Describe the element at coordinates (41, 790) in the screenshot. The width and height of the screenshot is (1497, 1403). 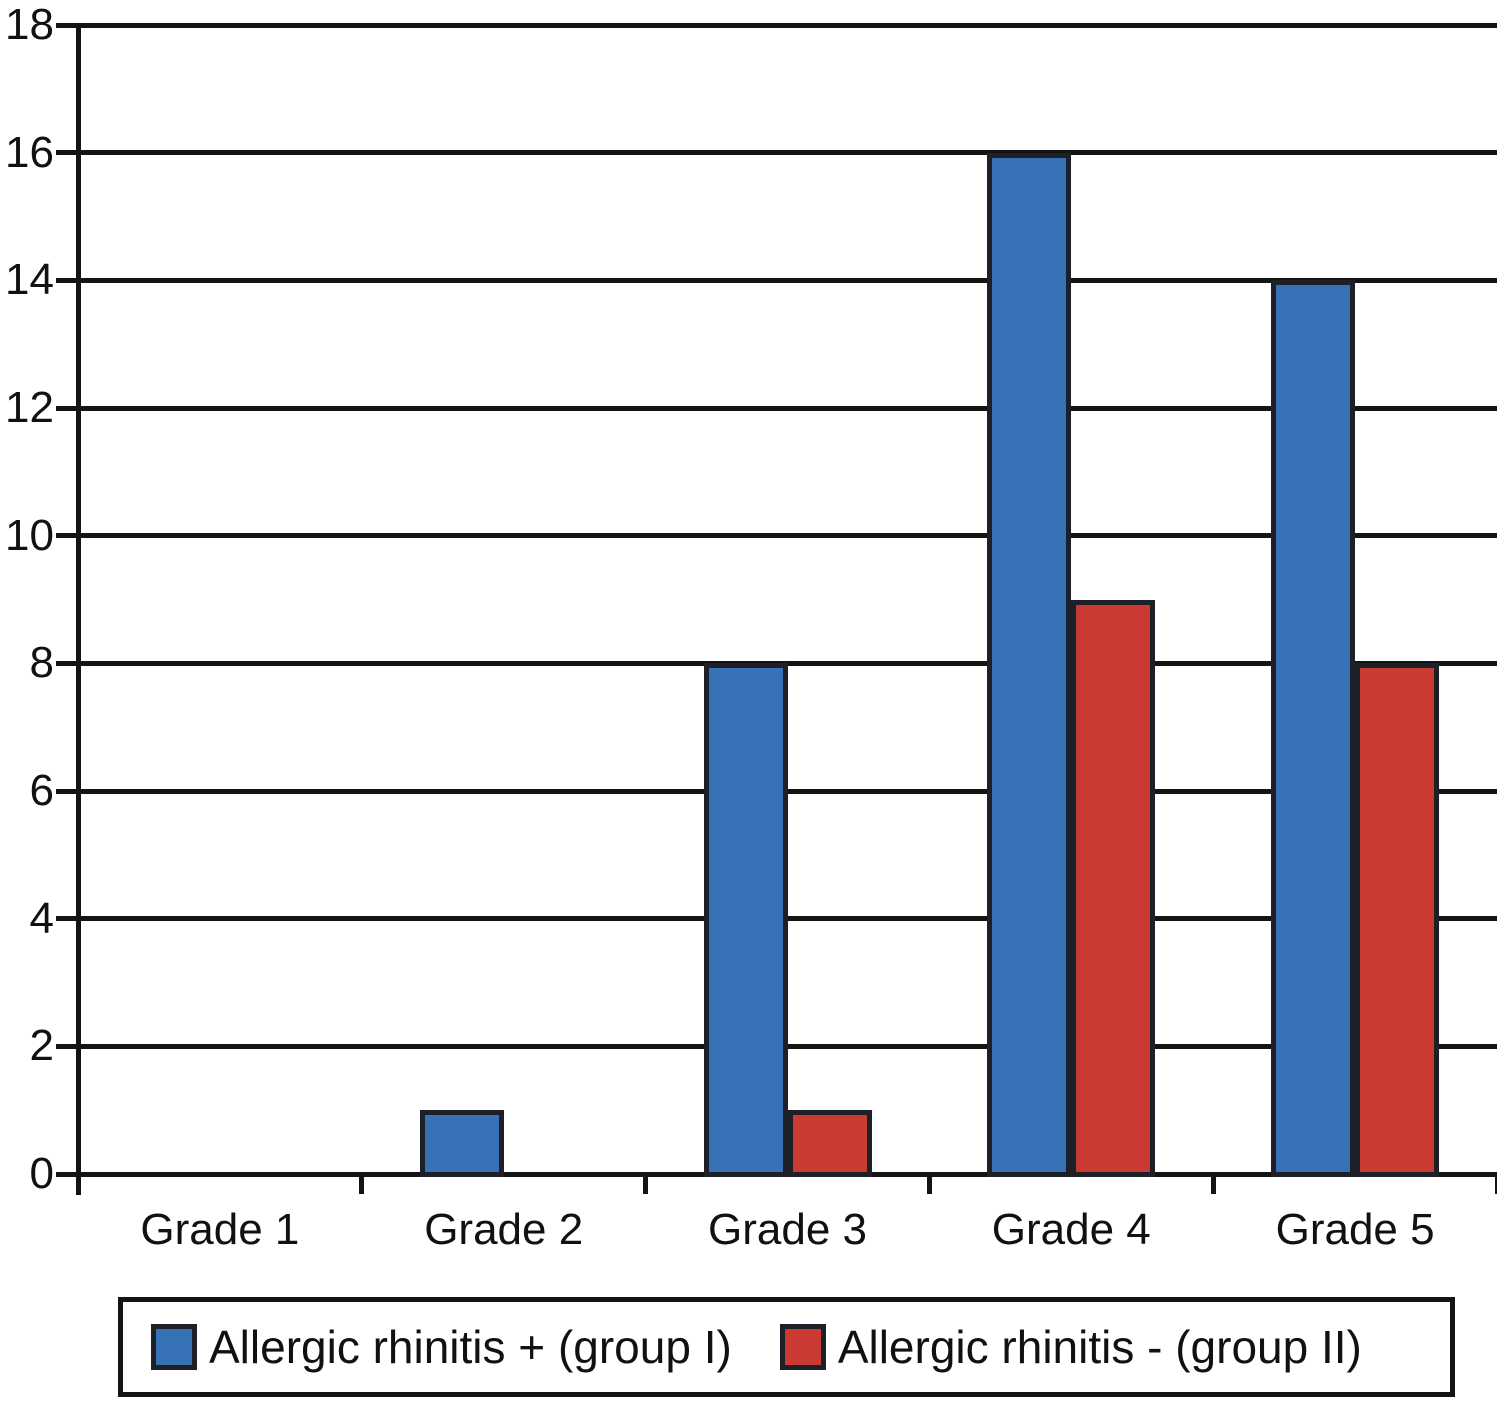
I see `y-axis-tick-label: 6` at that location.